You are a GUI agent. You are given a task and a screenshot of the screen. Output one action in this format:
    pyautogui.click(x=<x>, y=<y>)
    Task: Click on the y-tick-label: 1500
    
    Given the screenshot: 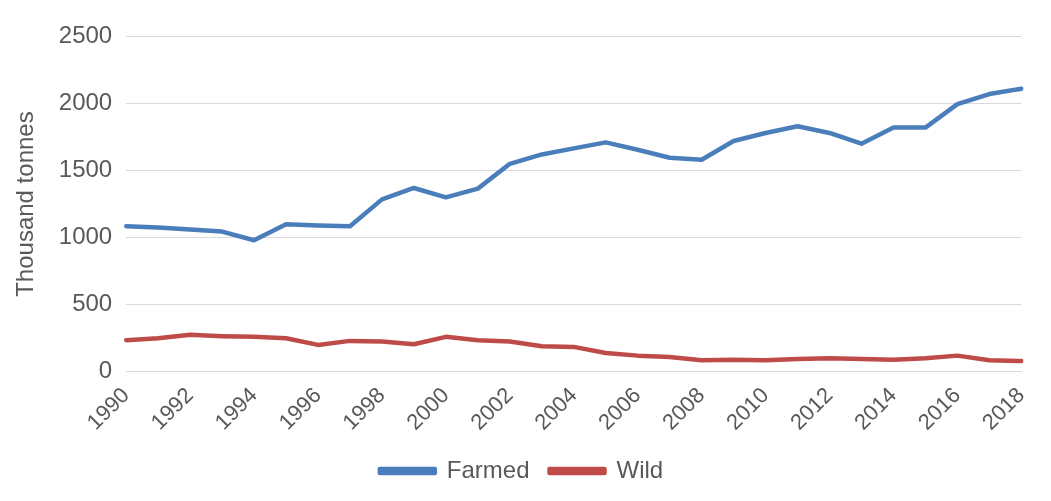 What is the action you would take?
    pyautogui.click(x=85, y=169)
    